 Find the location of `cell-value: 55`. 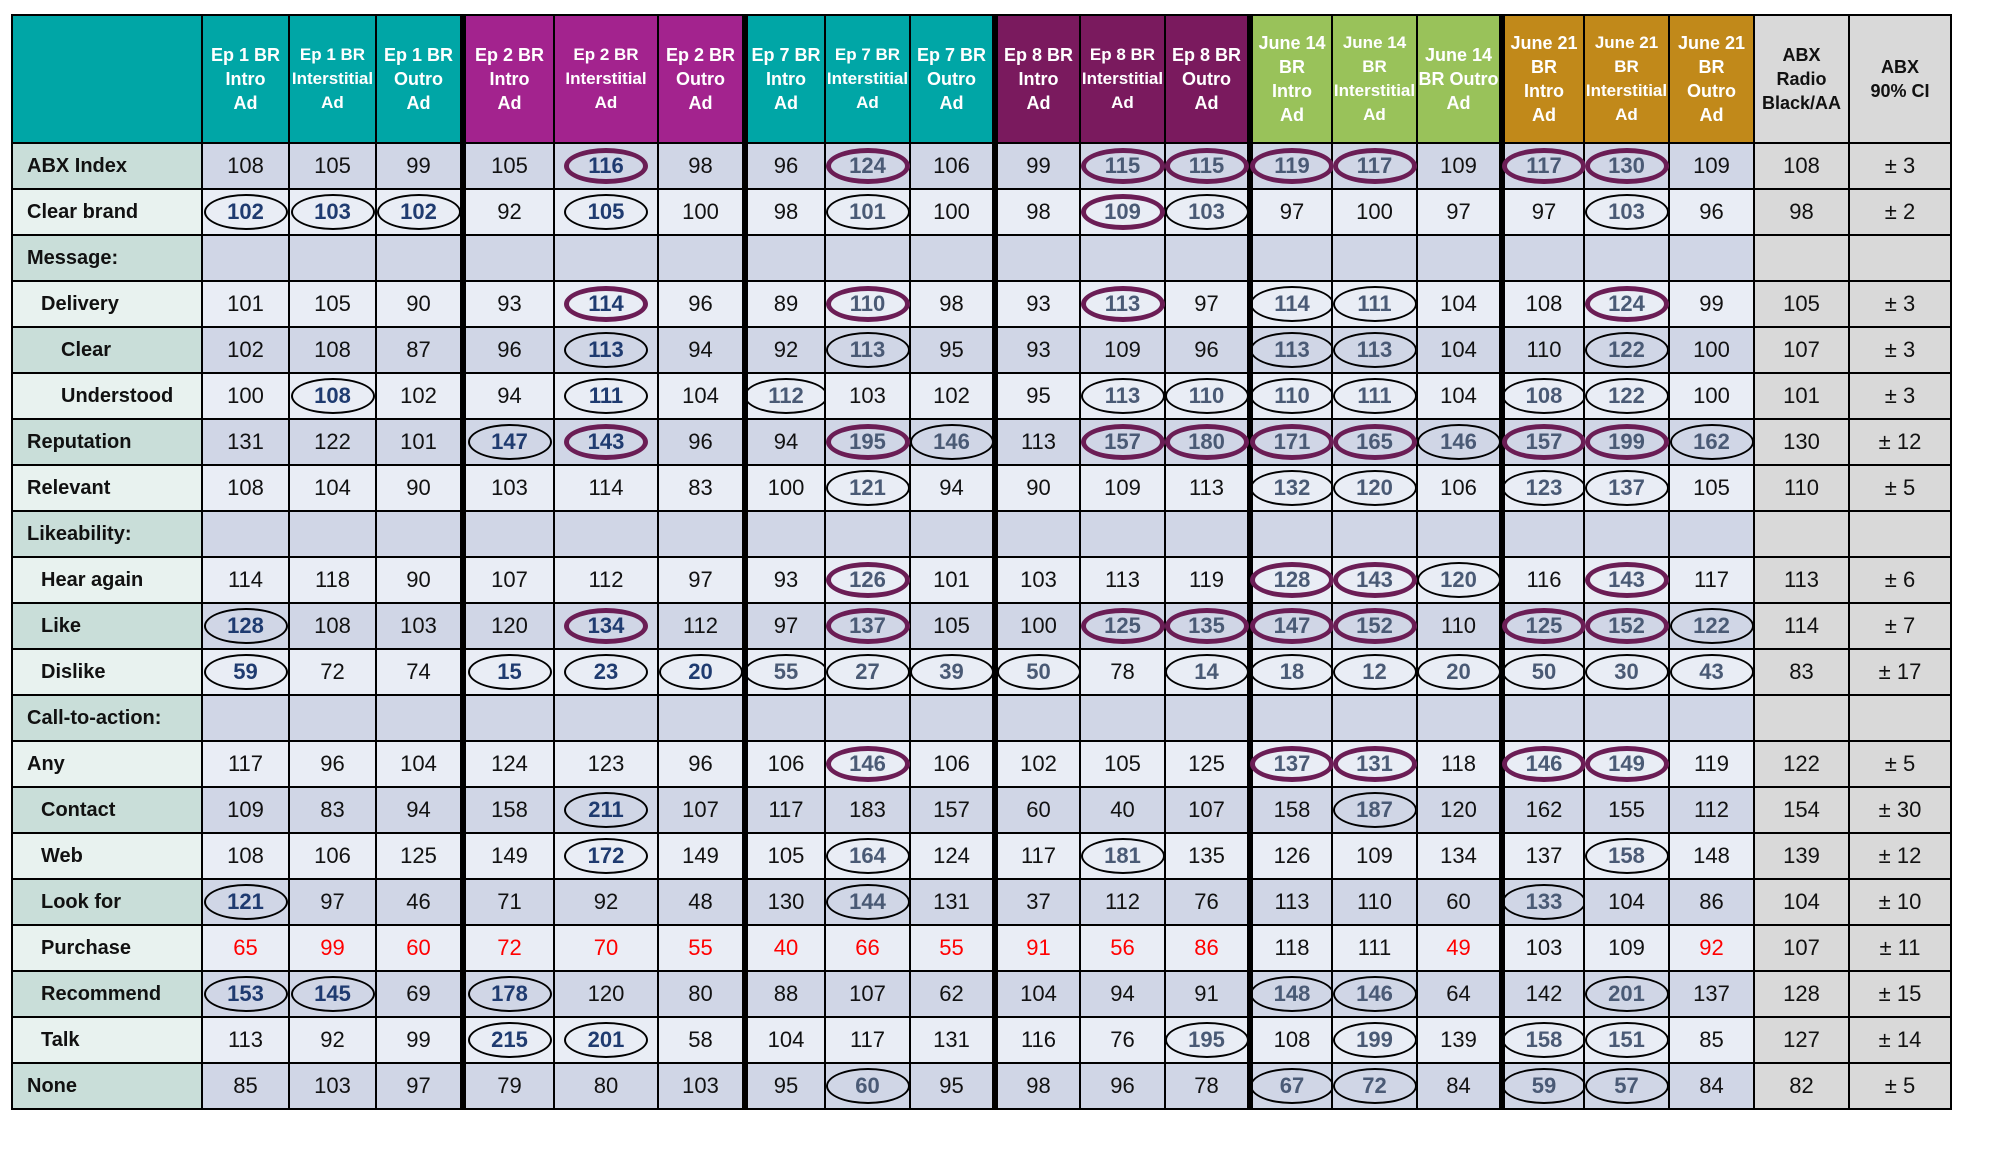

cell-value: 55 is located at coordinates (786, 671).